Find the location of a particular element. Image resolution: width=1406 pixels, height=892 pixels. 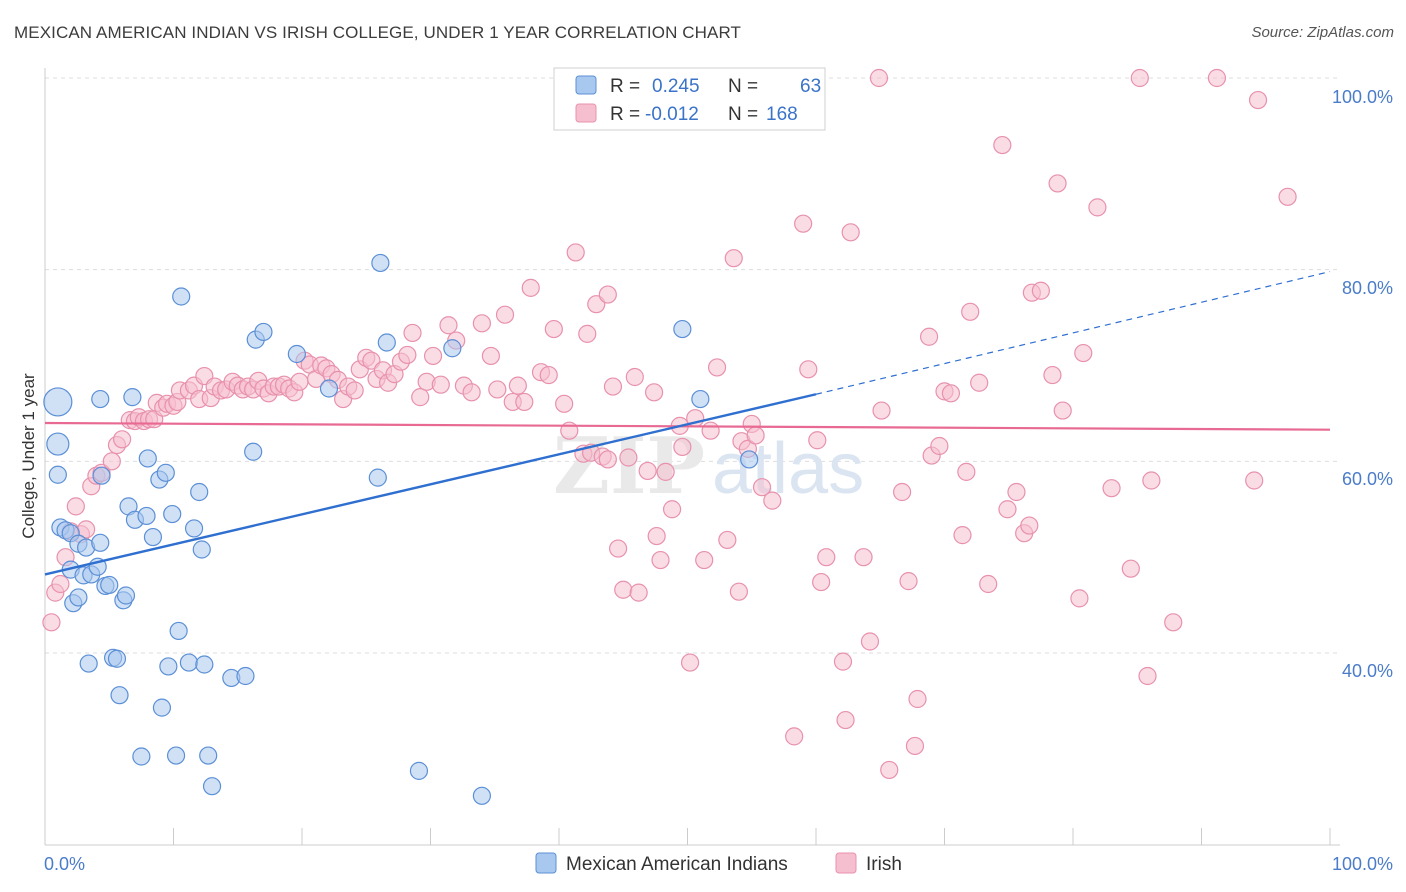

x-ticks is located at coordinates (687, 836).